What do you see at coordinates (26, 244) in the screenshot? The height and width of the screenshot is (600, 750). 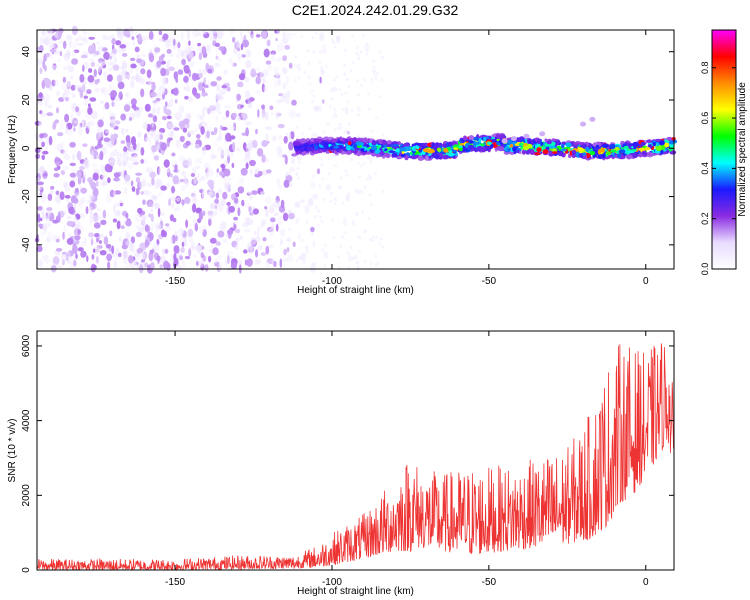 I see `heatmap-y-tick-label: -40` at bounding box center [26, 244].